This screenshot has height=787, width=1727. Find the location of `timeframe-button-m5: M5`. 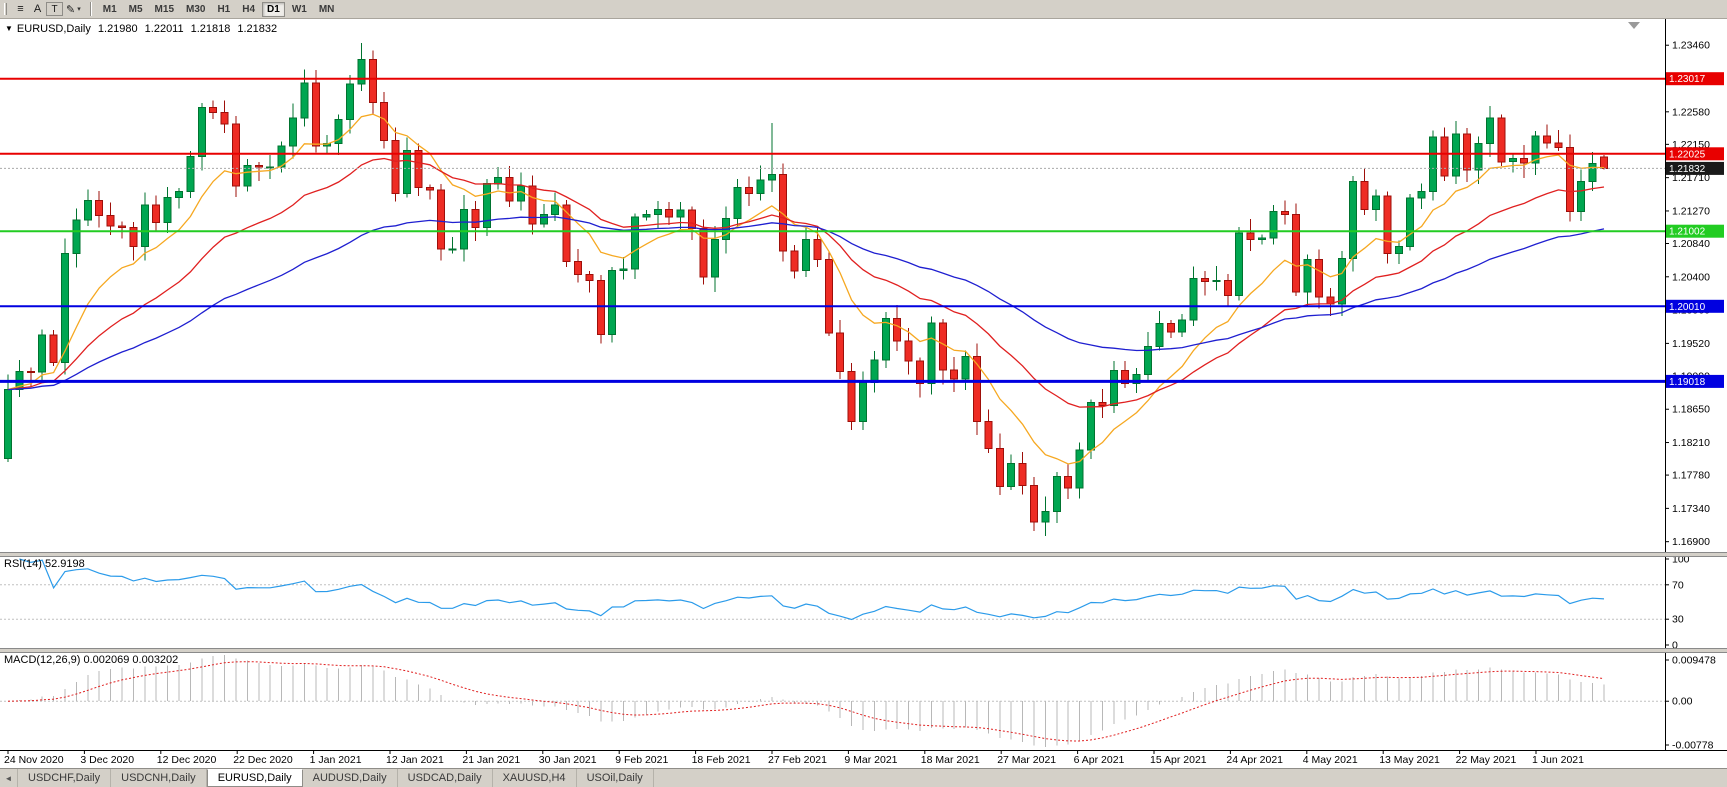

timeframe-button-m5: M5 is located at coordinates (135, 9).